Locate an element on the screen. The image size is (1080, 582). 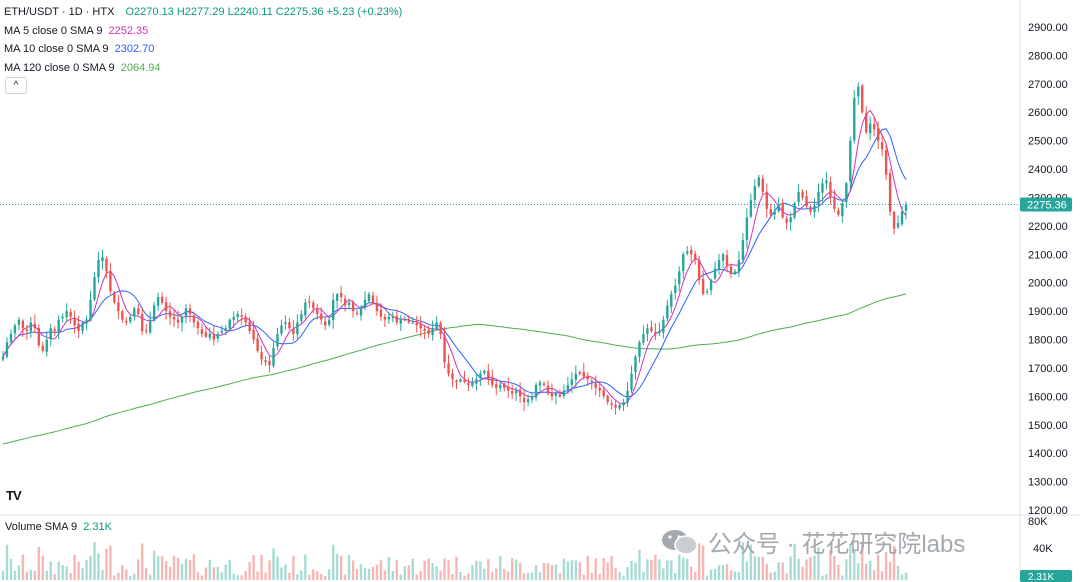
price-tick-label: 2600.00 is located at coordinates (1048, 113).